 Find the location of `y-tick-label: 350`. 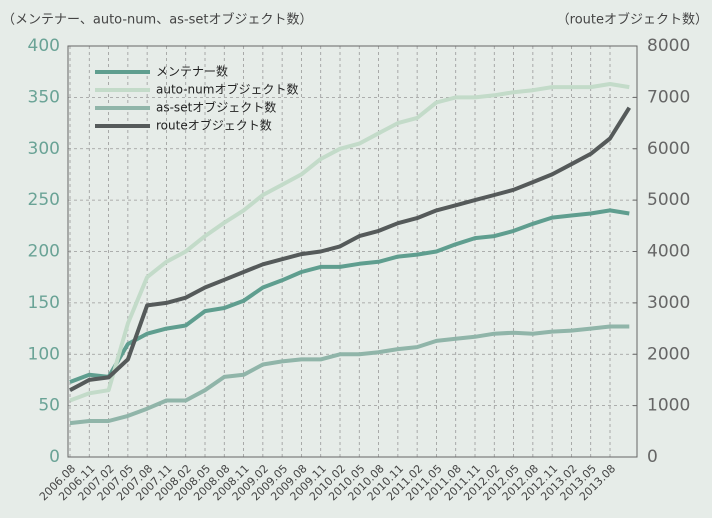

y-tick-label: 350 is located at coordinates (44, 97).